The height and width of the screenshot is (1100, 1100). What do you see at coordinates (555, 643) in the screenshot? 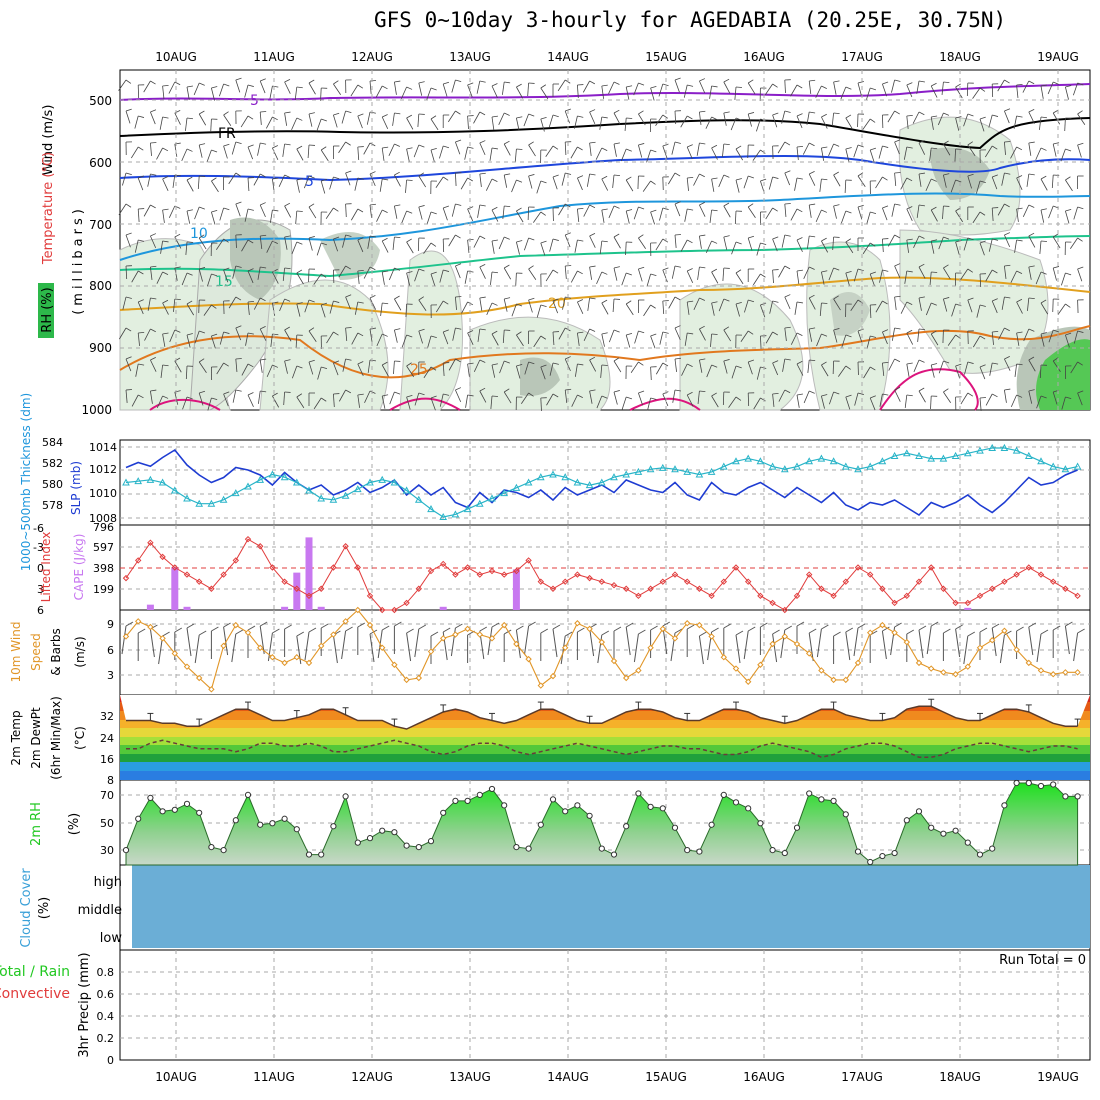
I see `wind10-barb` at bounding box center [555, 643].